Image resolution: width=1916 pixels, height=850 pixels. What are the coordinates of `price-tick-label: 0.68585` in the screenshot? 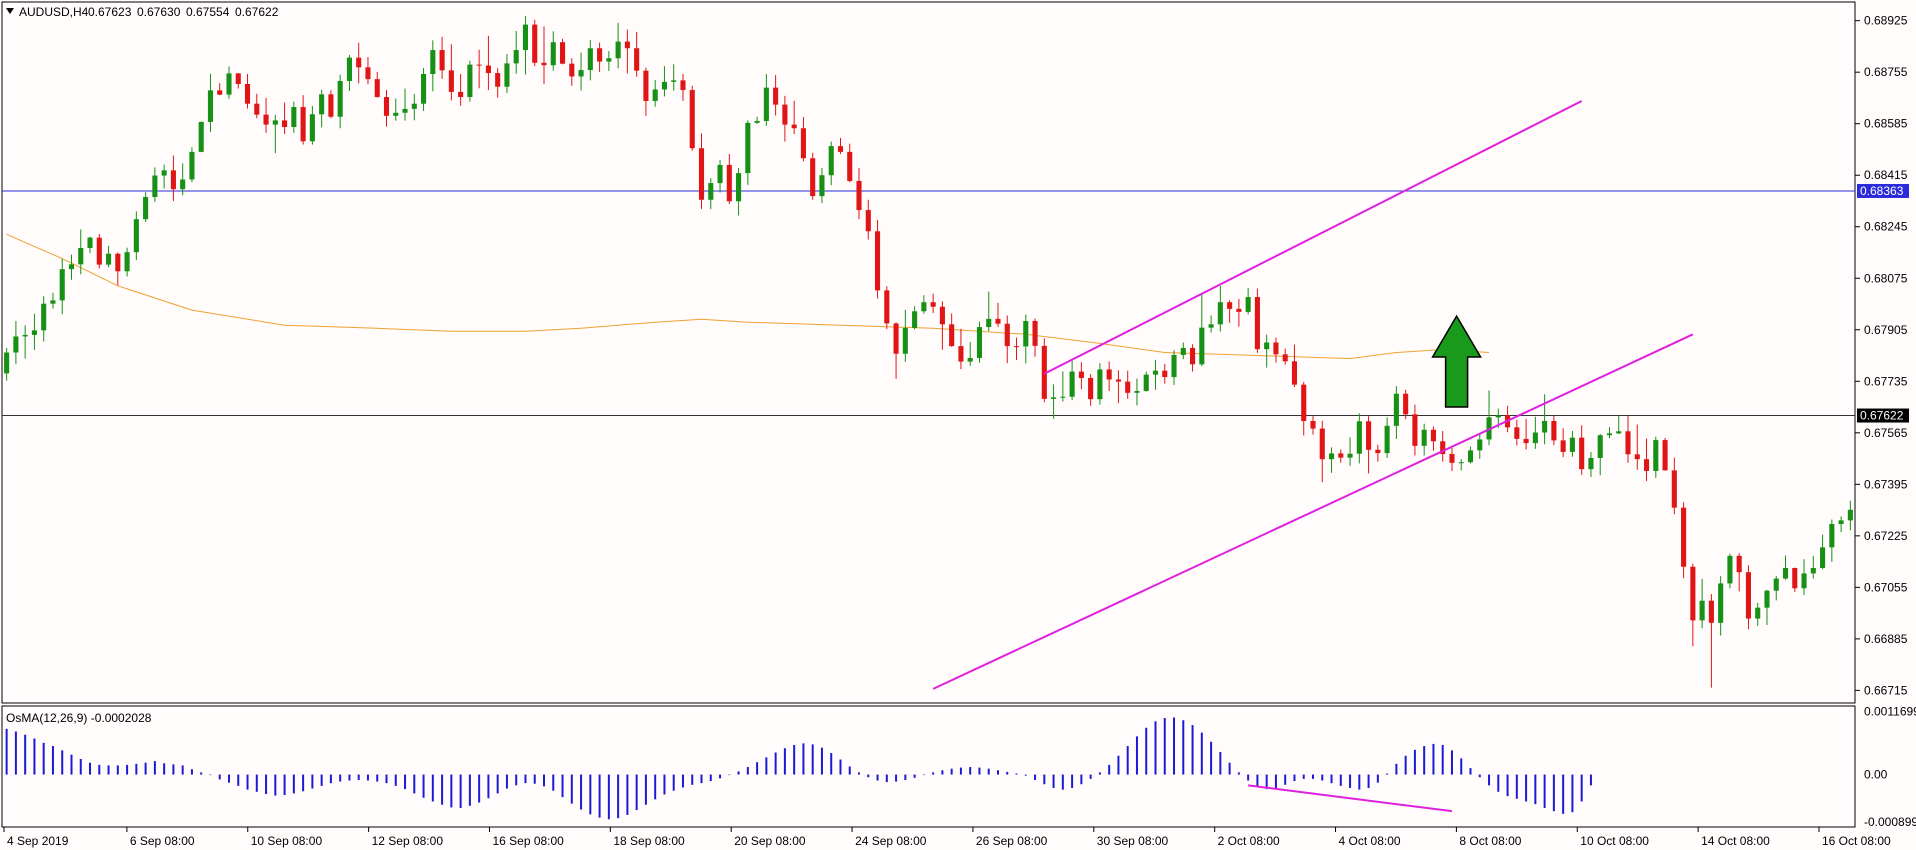 It's located at (1886, 124).